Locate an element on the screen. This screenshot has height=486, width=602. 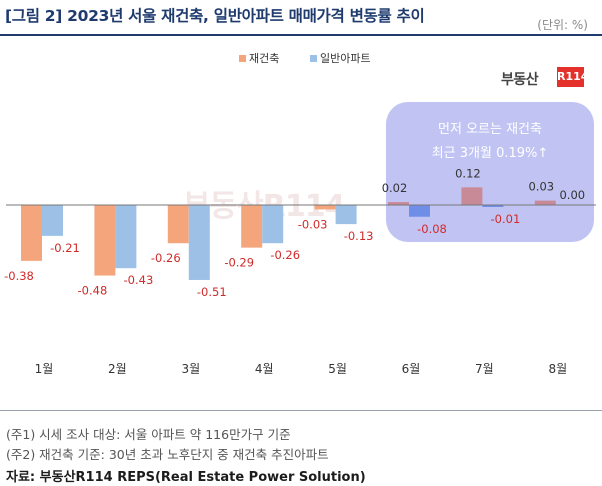
data-label-rebuild-4: -0.29 is located at coordinates (239, 263).